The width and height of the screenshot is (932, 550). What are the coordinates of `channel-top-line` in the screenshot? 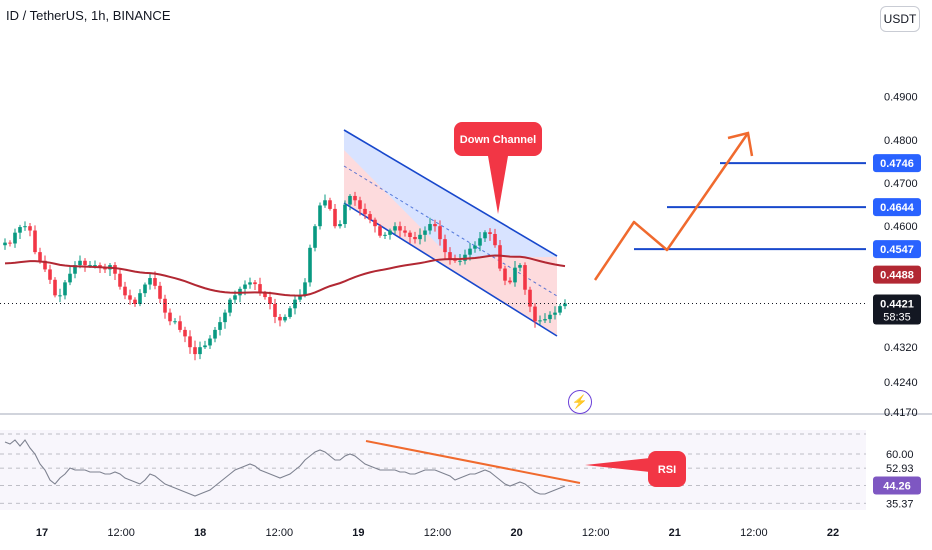 It's located at (450, 193).